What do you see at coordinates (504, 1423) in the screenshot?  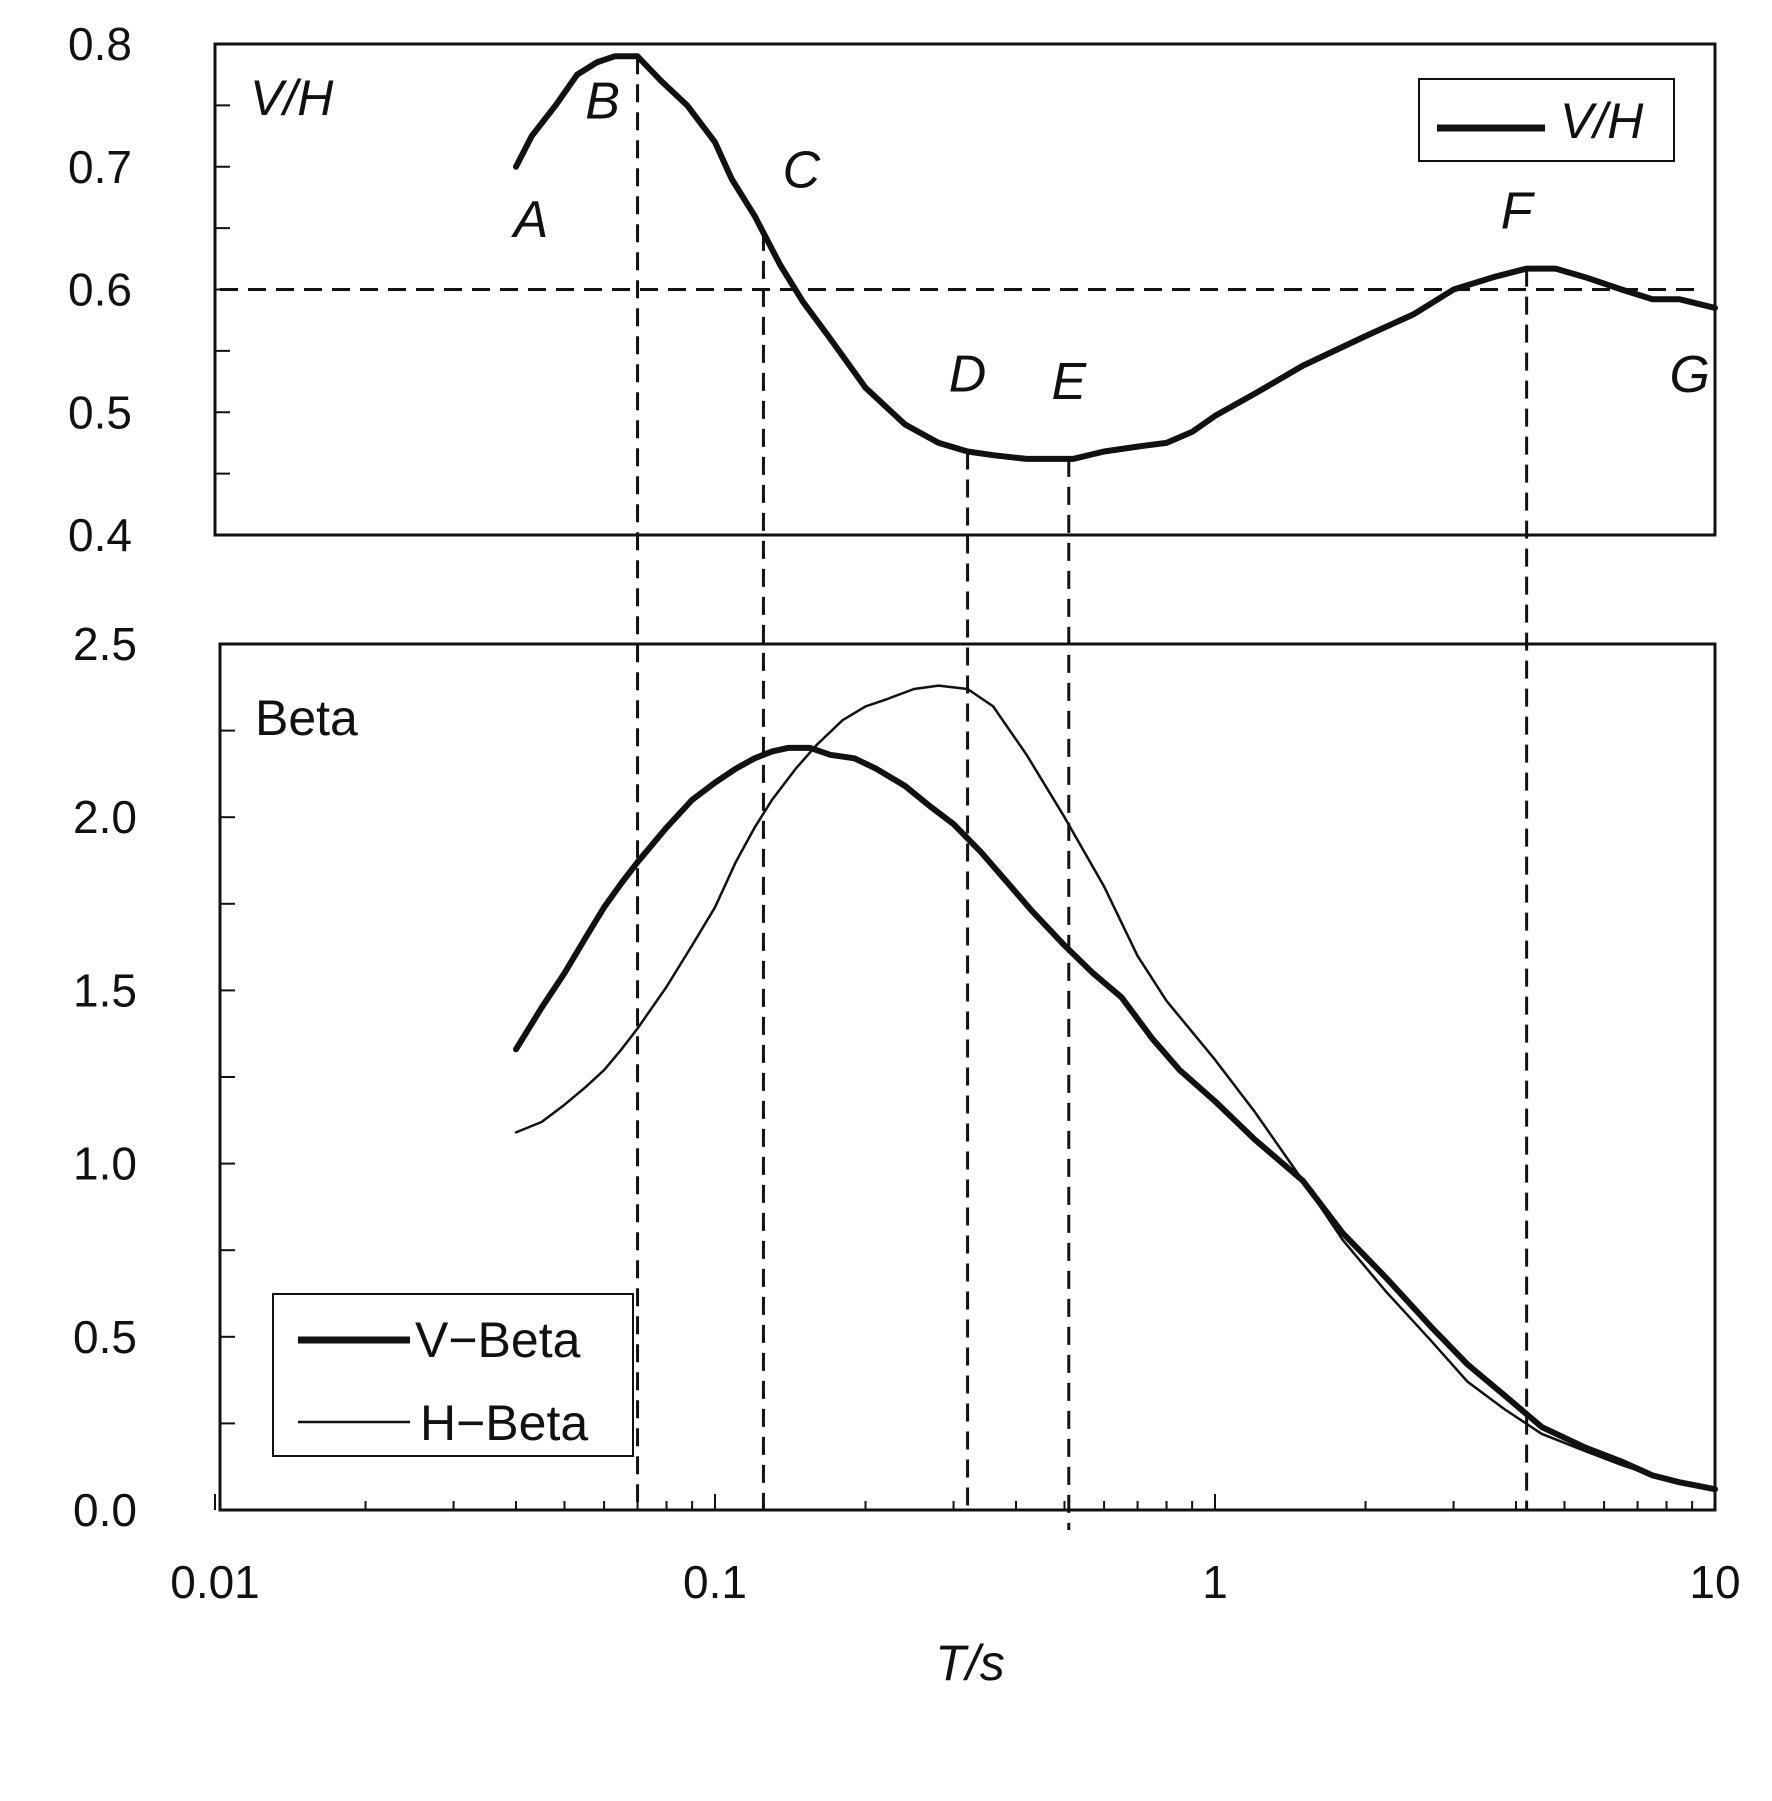 I see `h-beta-legend-label: H−Beta` at bounding box center [504, 1423].